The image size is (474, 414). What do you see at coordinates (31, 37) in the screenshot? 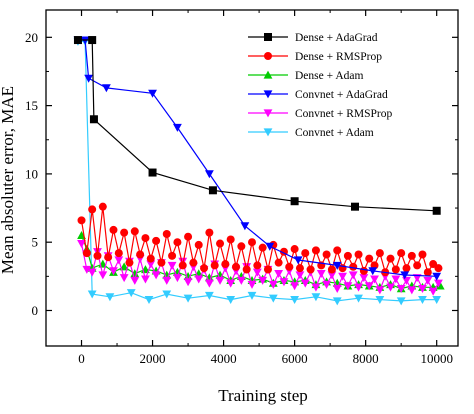
I see `y-tick-label: 20` at bounding box center [31, 37].